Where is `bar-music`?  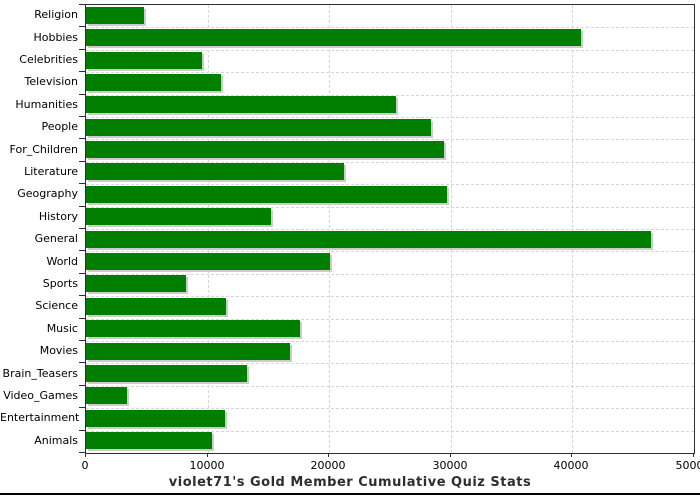
bar-music is located at coordinates (193, 328).